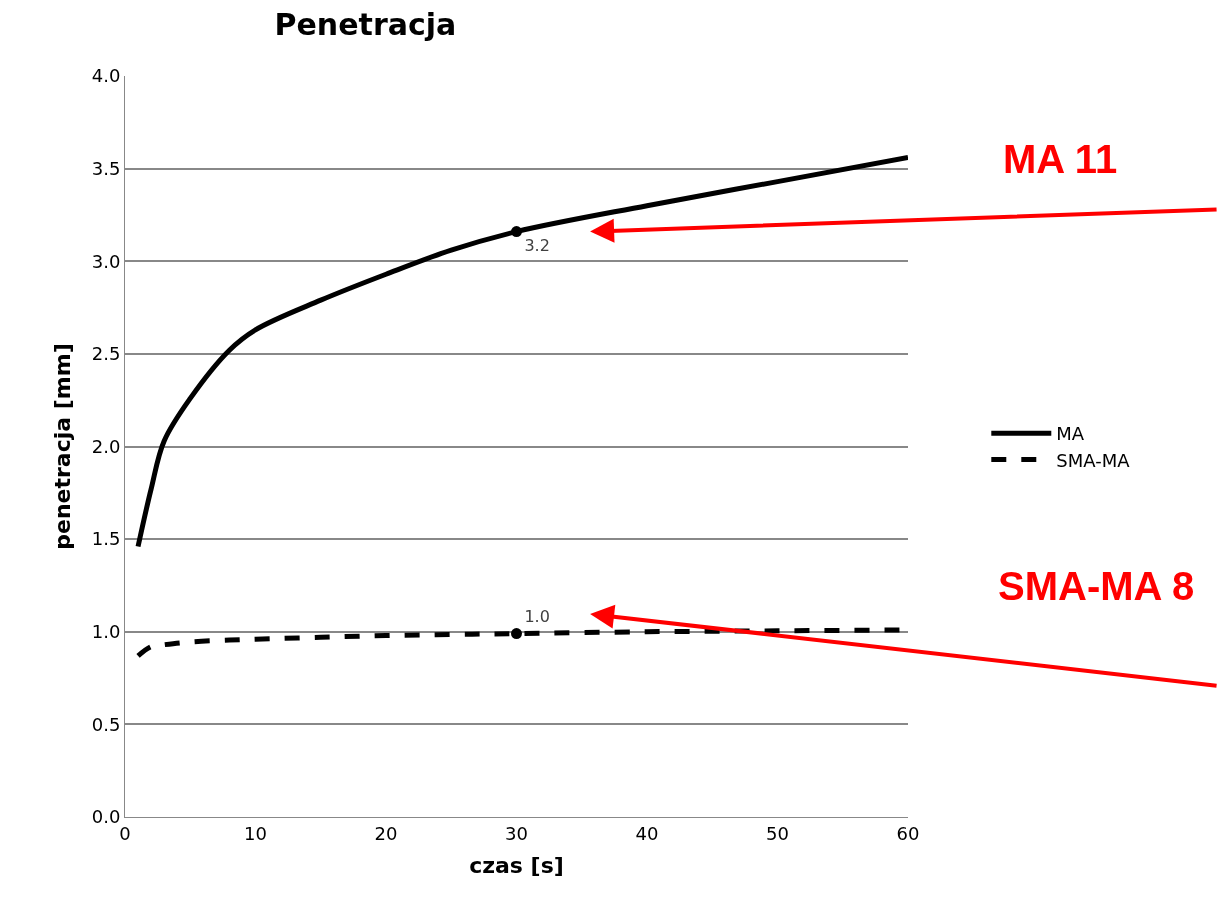 The width and height of the screenshot is (1218, 903). Describe the element at coordinates (106, 168) in the screenshot. I see `y-tick-label: 3.5` at that location.